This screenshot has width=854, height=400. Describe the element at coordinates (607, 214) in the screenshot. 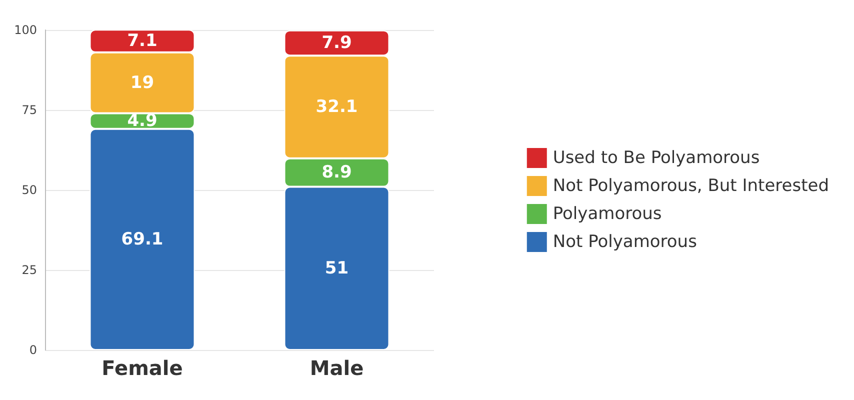

I see `legend-label: Polyamorous` at that location.